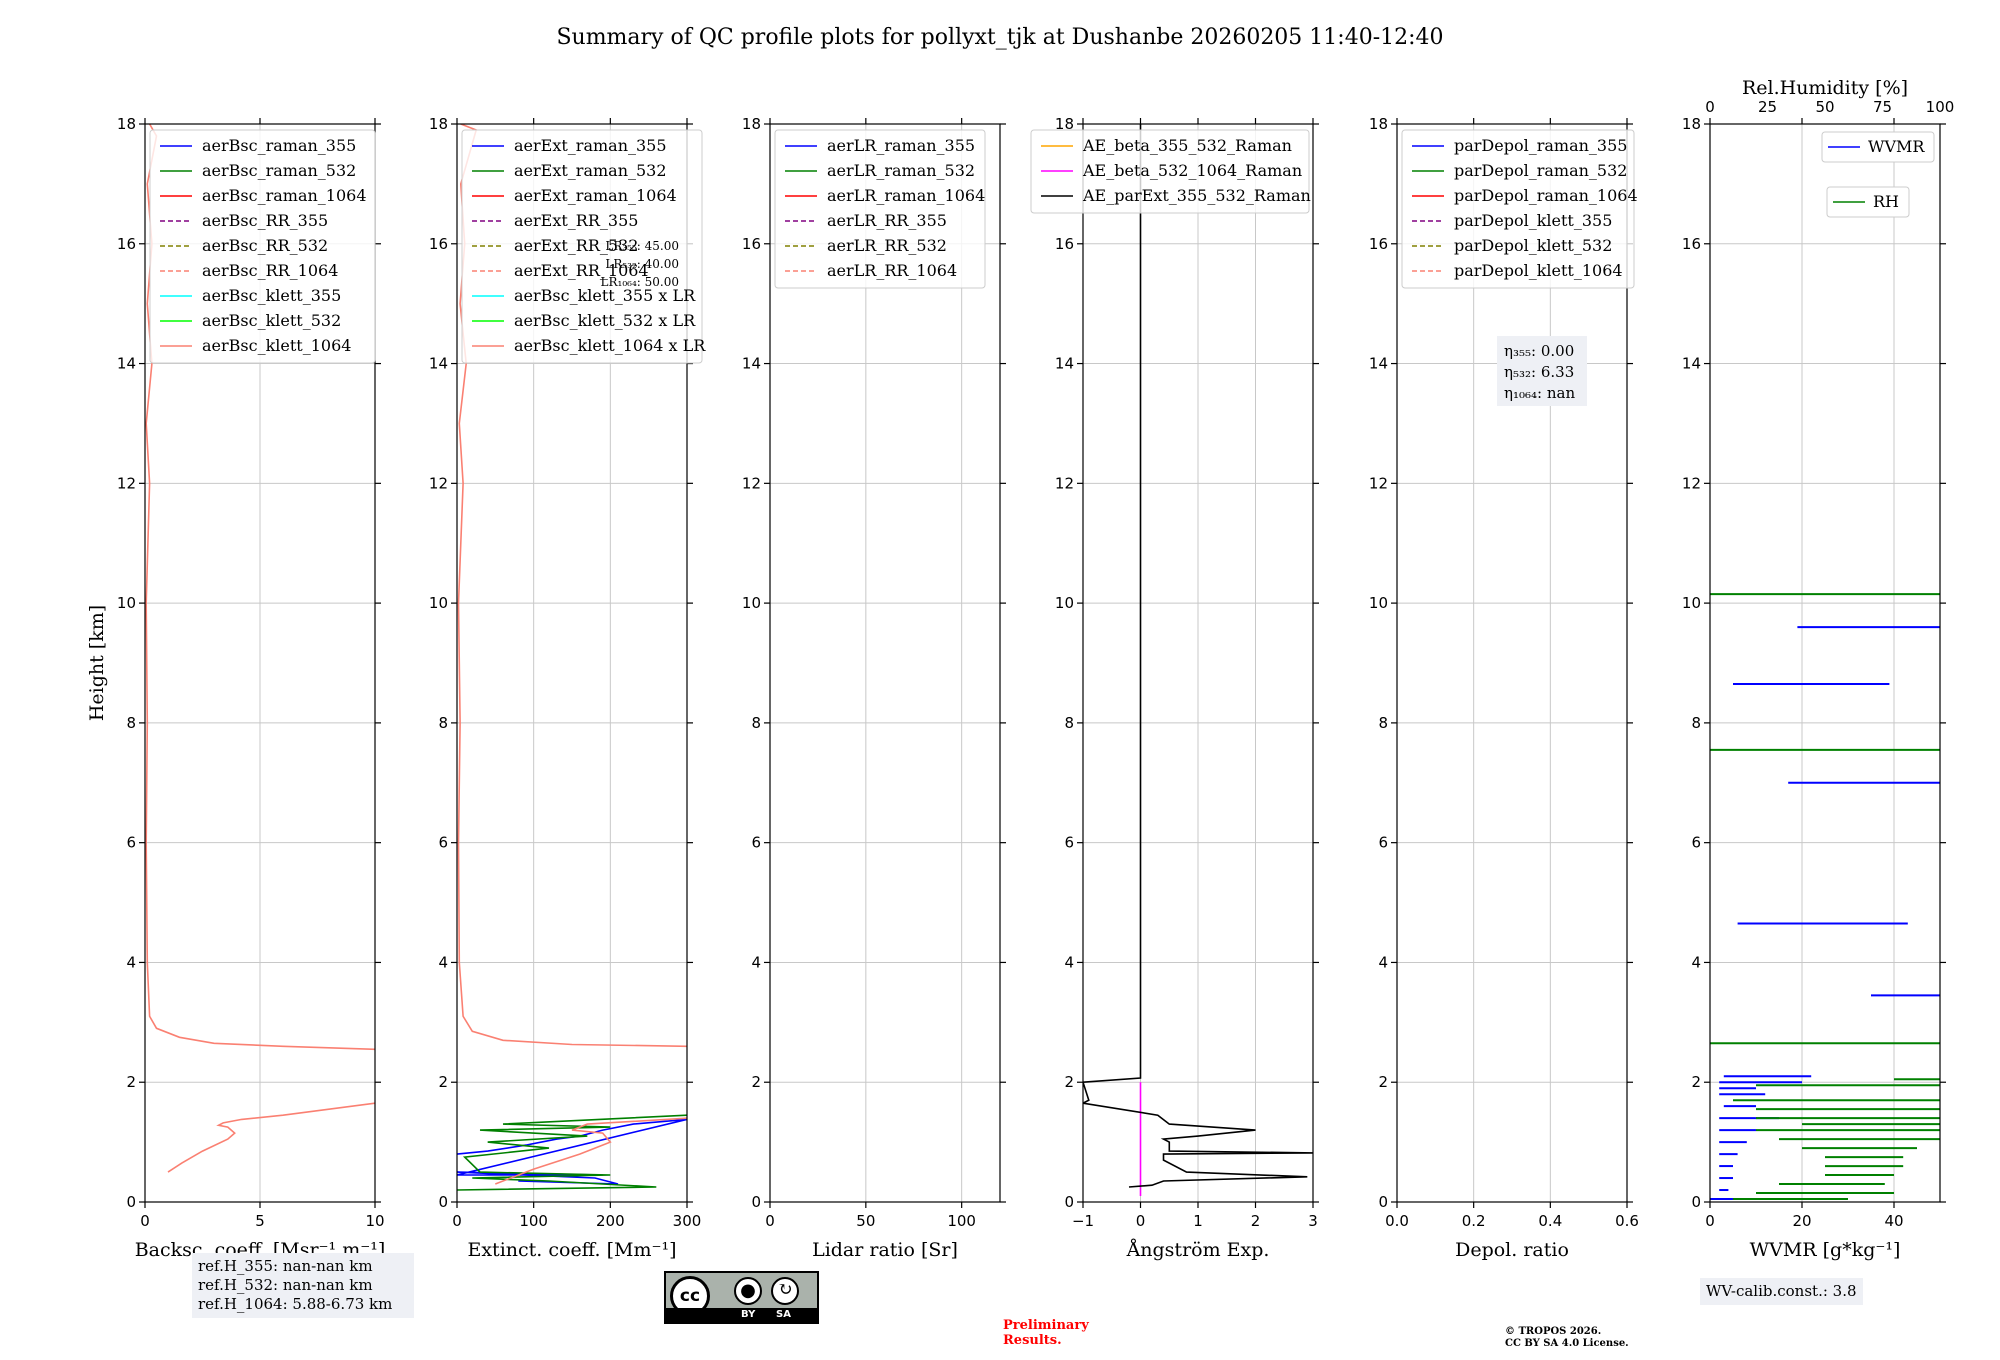 The width and height of the screenshot is (2000, 1360). What do you see at coordinates (285, 1266) in the screenshot?
I see `ref-height-355: ref.H_355: nan-nan km` at bounding box center [285, 1266].